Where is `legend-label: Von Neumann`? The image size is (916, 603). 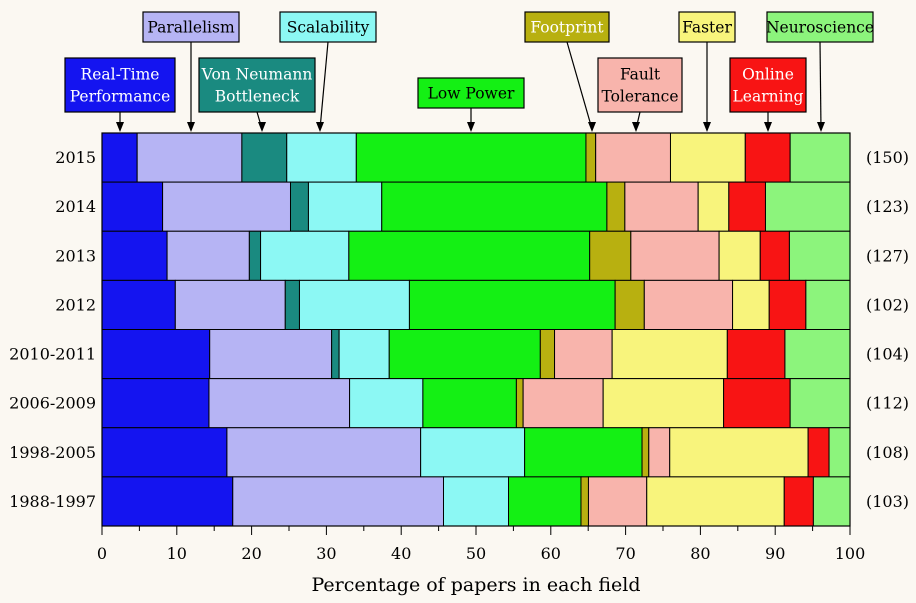 legend-label: Von Neumann is located at coordinates (257, 75).